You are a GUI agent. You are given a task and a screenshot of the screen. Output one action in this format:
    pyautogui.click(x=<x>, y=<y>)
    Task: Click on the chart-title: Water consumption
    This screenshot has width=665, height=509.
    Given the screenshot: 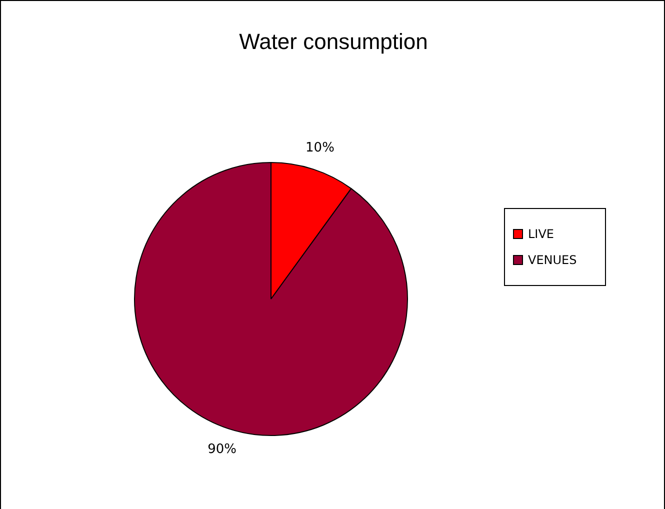 What is the action you would take?
    pyautogui.click(x=333, y=42)
    